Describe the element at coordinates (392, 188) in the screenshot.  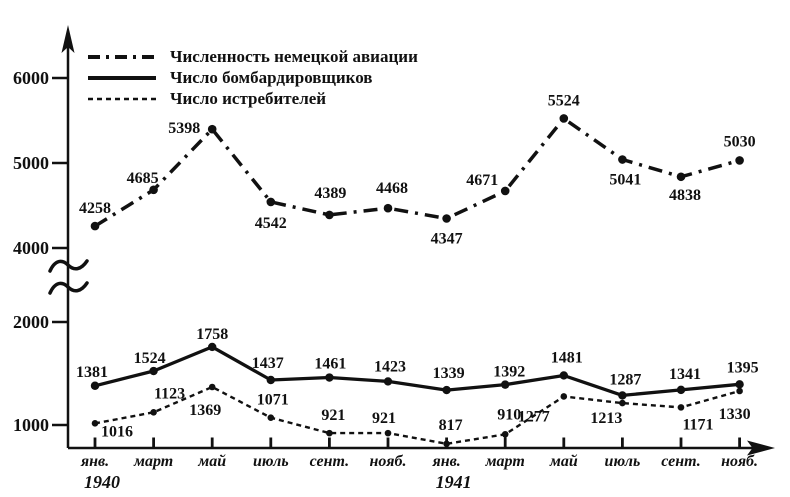
I see `data-label: 4468` at that location.